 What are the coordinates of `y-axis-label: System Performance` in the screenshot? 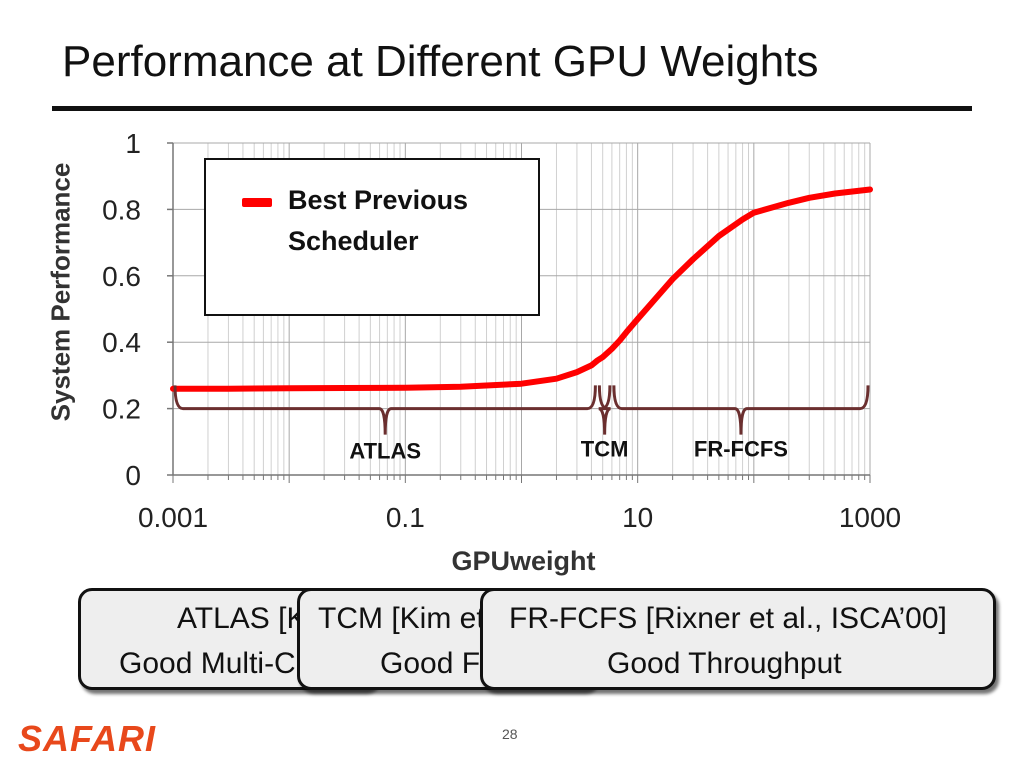 It's located at (60, 292).